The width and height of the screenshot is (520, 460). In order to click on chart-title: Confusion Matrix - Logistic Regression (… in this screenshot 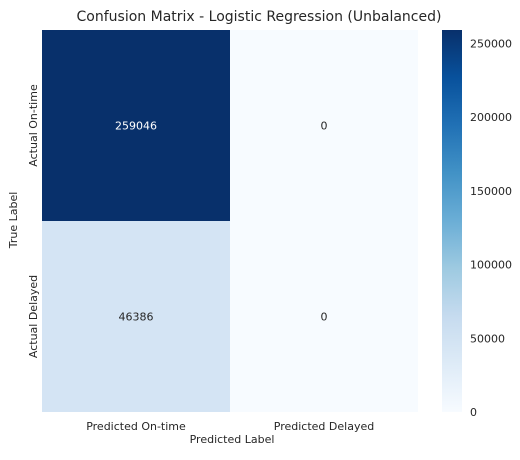, I will do `click(259, 17)`.